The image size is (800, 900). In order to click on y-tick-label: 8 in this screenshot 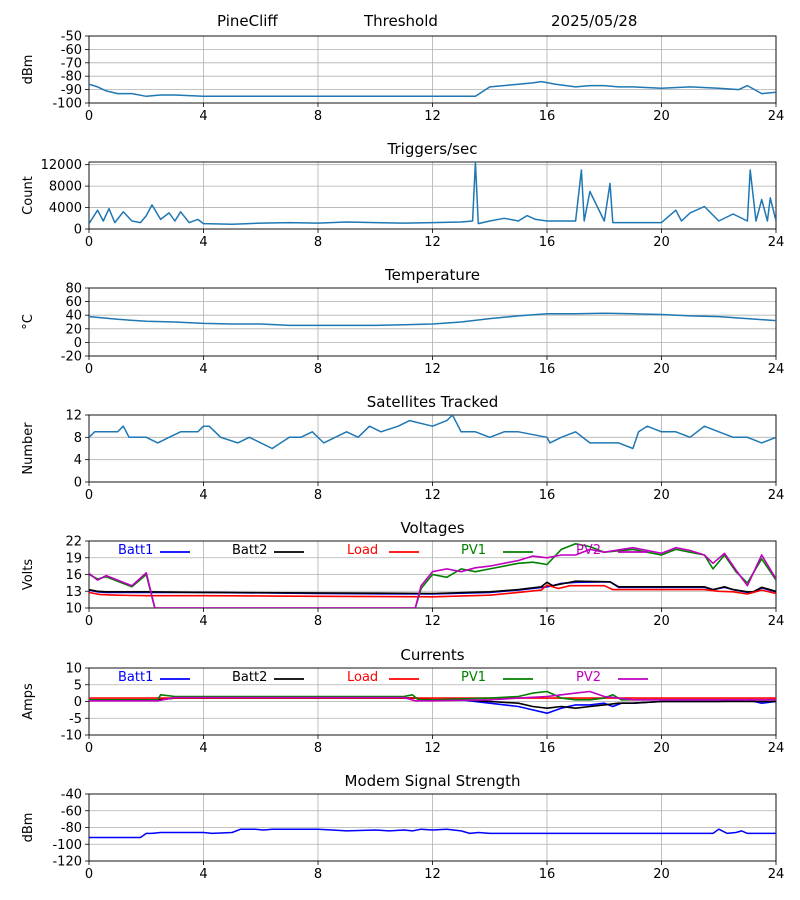, I will do `click(78, 438)`.